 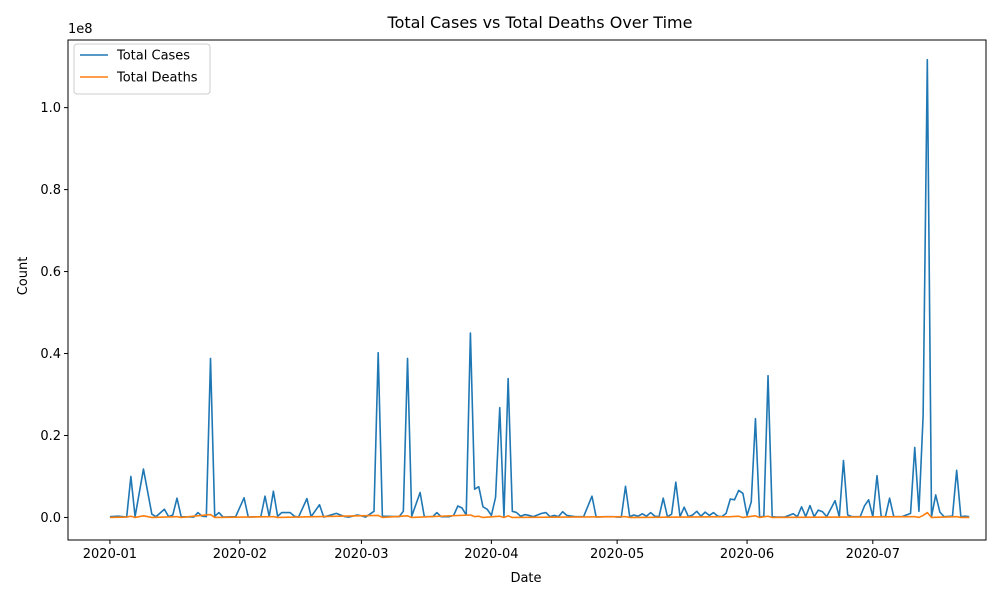 What do you see at coordinates (873, 554) in the screenshot?
I see `x-tick-label: 2020-07` at bounding box center [873, 554].